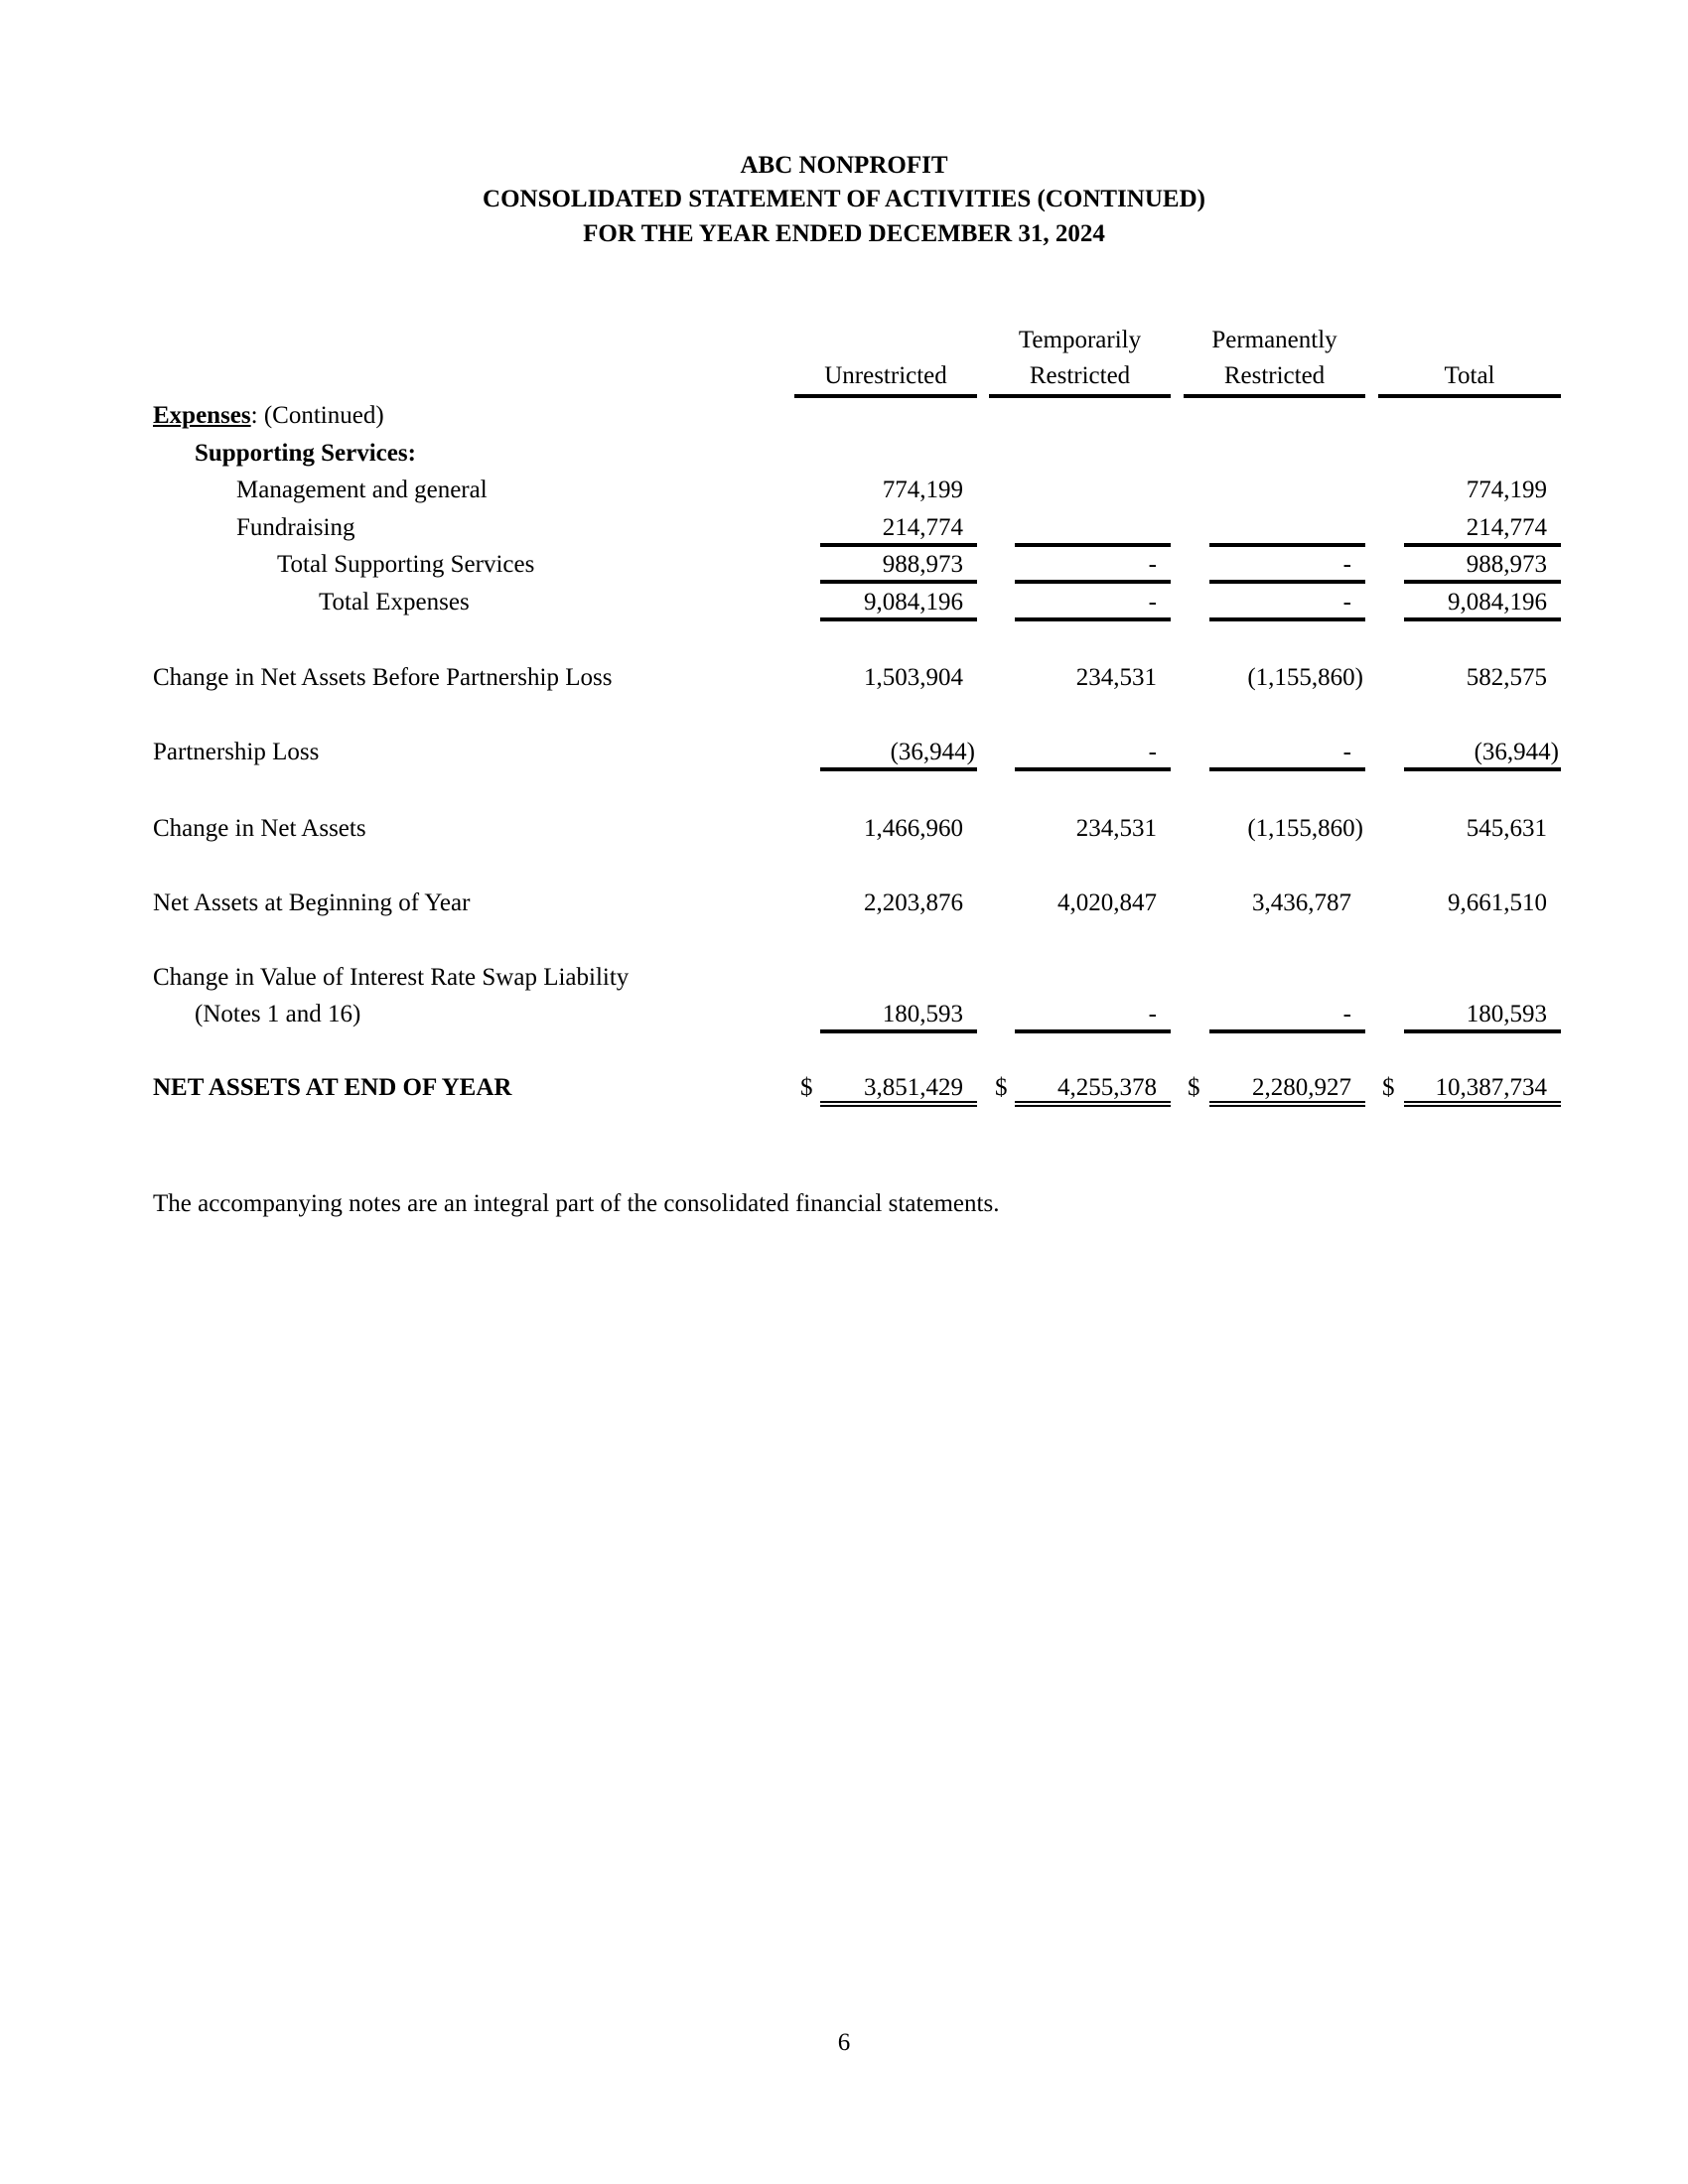 Image resolution: width=1688 pixels, height=2184 pixels. Describe the element at coordinates (1497, 902) in the screenshot. I see `value-cell: 9,661,510` at that location.